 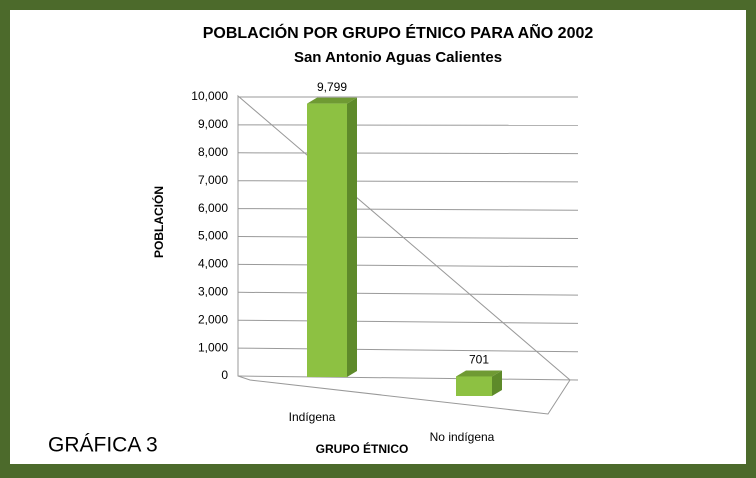 What do you see at coordinates (479, 360) in the screenshot?
I see `data-label: 701` at bounding box center [479, 360].